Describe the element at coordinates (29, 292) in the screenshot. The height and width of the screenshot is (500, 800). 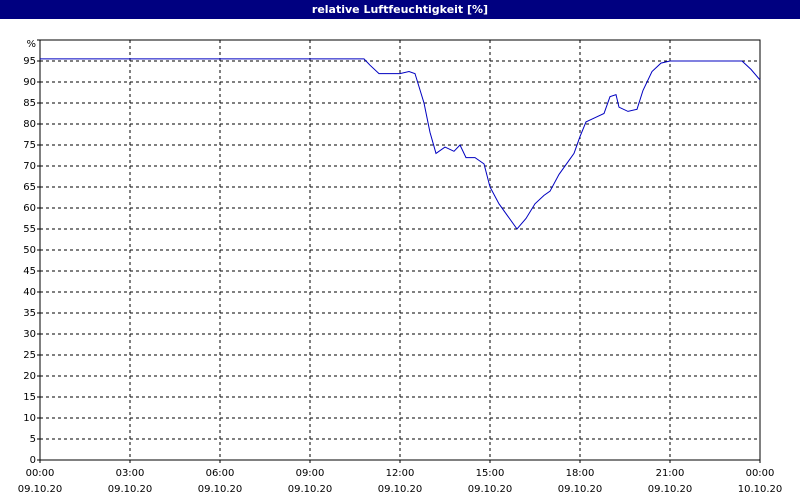
I see `y-tick-label: 40` at that location.